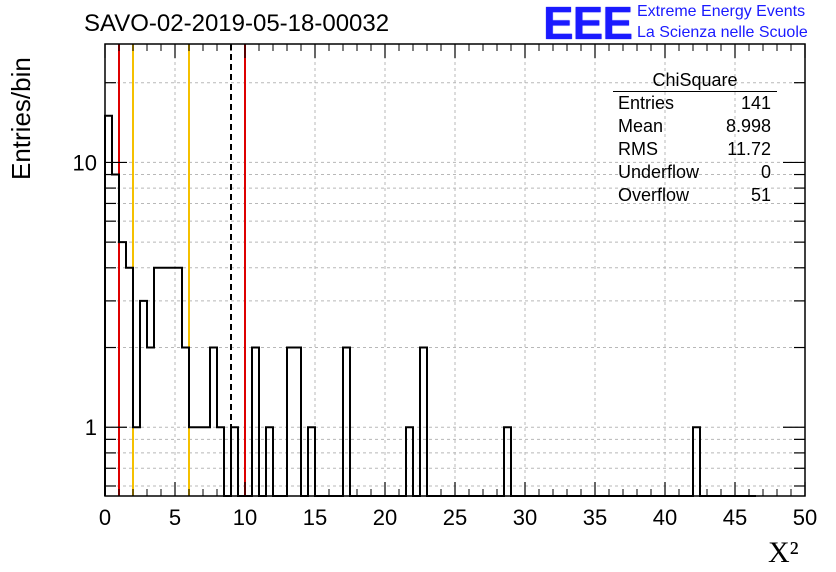 The image size is (836, 572). I want to click on x-tick-label: 50, so click(805, 517).